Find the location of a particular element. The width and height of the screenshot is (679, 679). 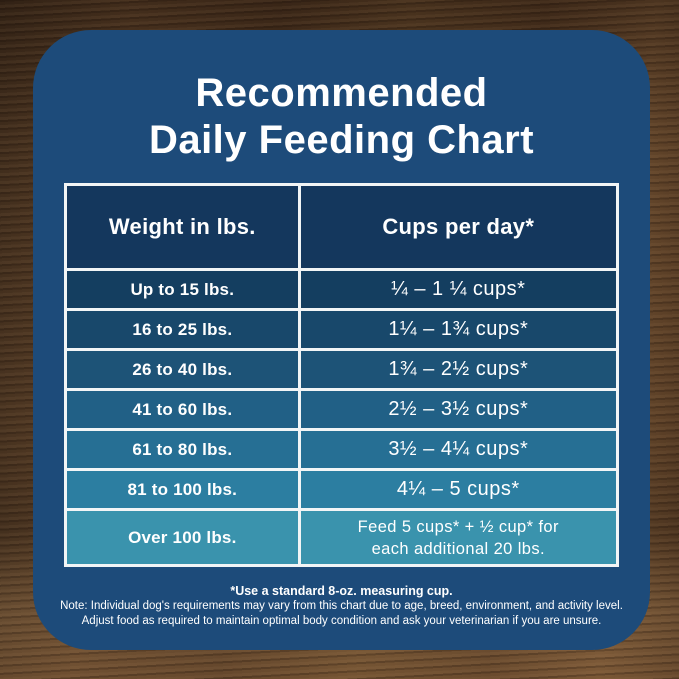

table-row: 16 to 25 lbs. 1¼ – 1¾ cups* is located at coordinates (341, 329).